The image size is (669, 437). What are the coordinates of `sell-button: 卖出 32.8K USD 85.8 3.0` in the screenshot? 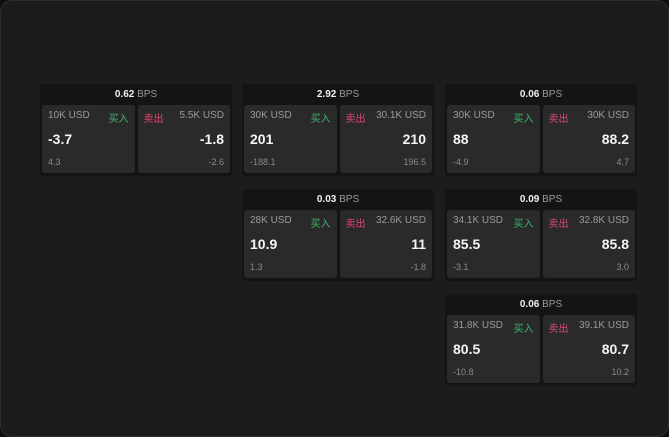 It's located at (588, 244).